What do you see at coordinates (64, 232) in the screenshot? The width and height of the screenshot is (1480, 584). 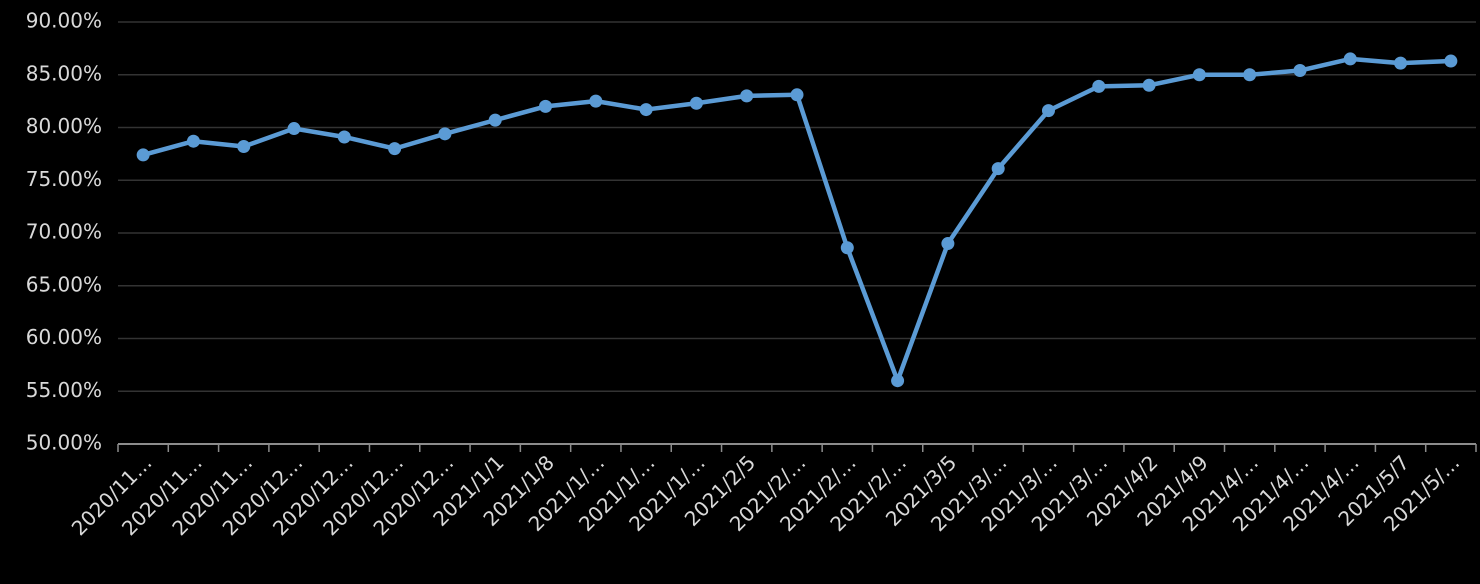 I see `y-tick-label: 70.00%` at bounding box center [64, 232].